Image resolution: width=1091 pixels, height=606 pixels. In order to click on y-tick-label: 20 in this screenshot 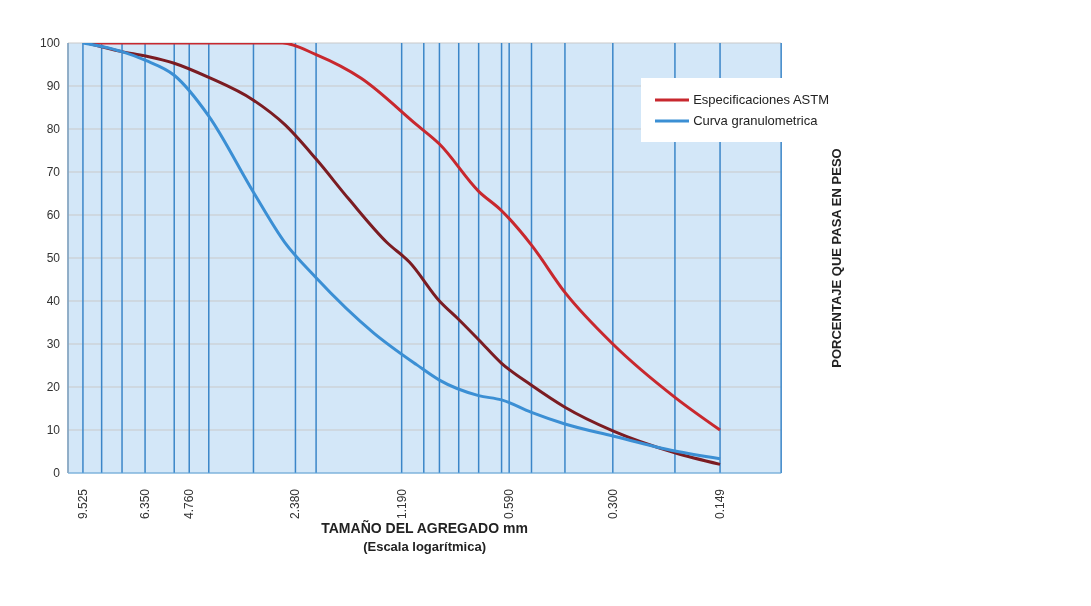, I will do `click(53, 387)`.